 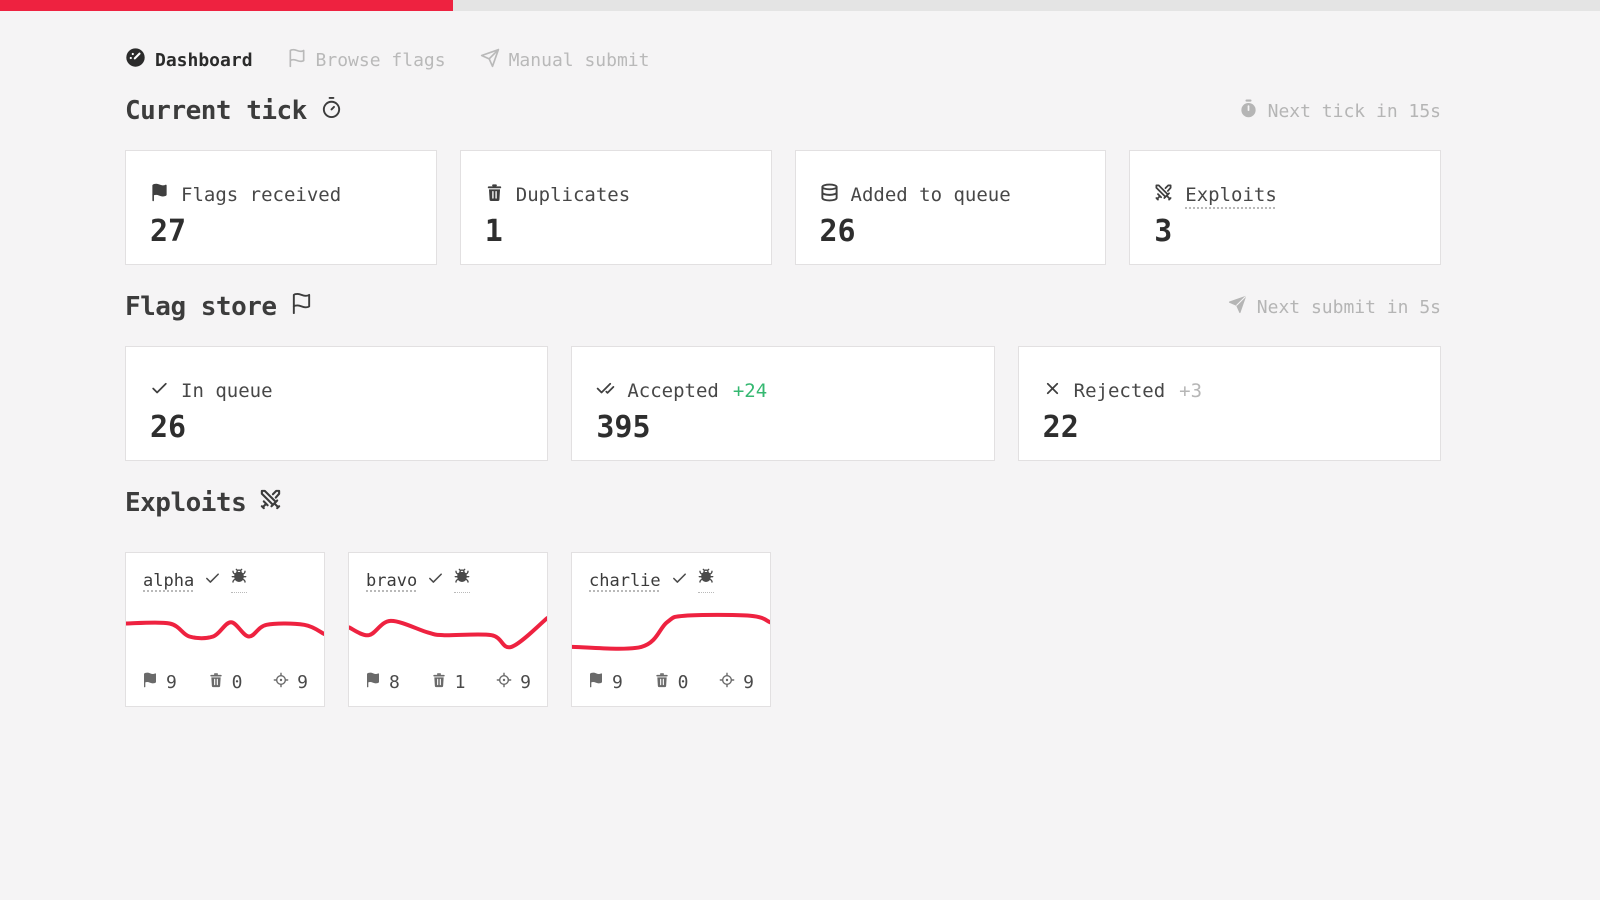 I want to click on send-filled-icon, so click(x=1237, y=307).